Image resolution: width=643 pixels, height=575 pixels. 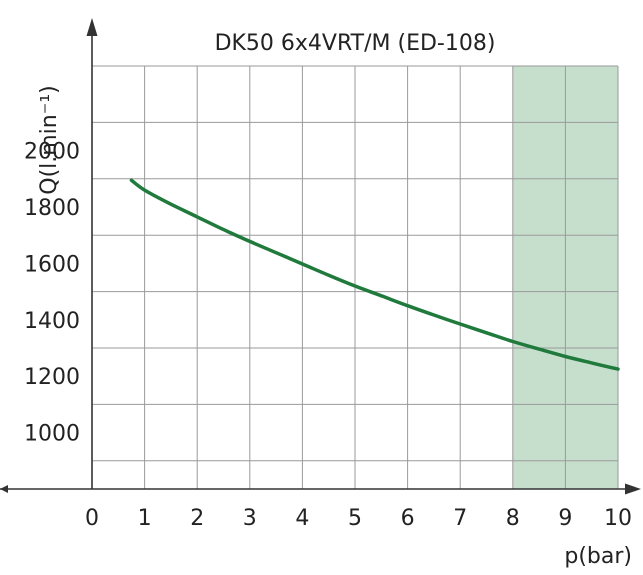 What do you see at coordinates (408, 518) in the screenshot?
I see `x-tick-label: 6` at bounding box center [408, 518].